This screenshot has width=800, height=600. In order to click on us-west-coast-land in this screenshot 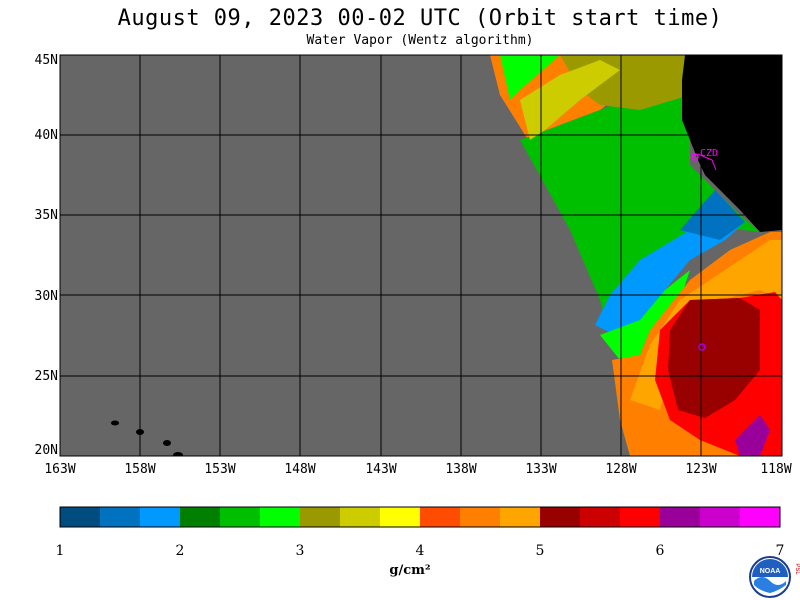, I will do `click(732, 143)`.